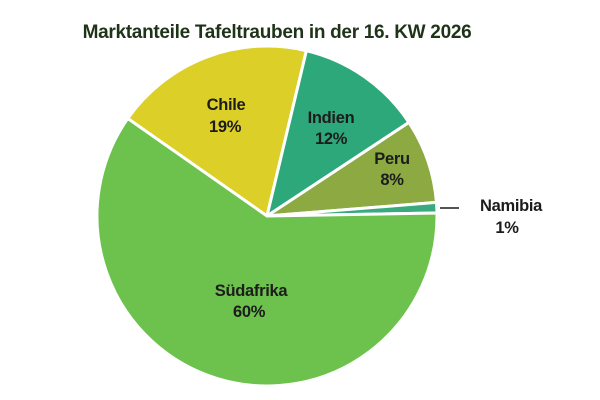  I want to click on pie-slice-indien, so click(338, 133).